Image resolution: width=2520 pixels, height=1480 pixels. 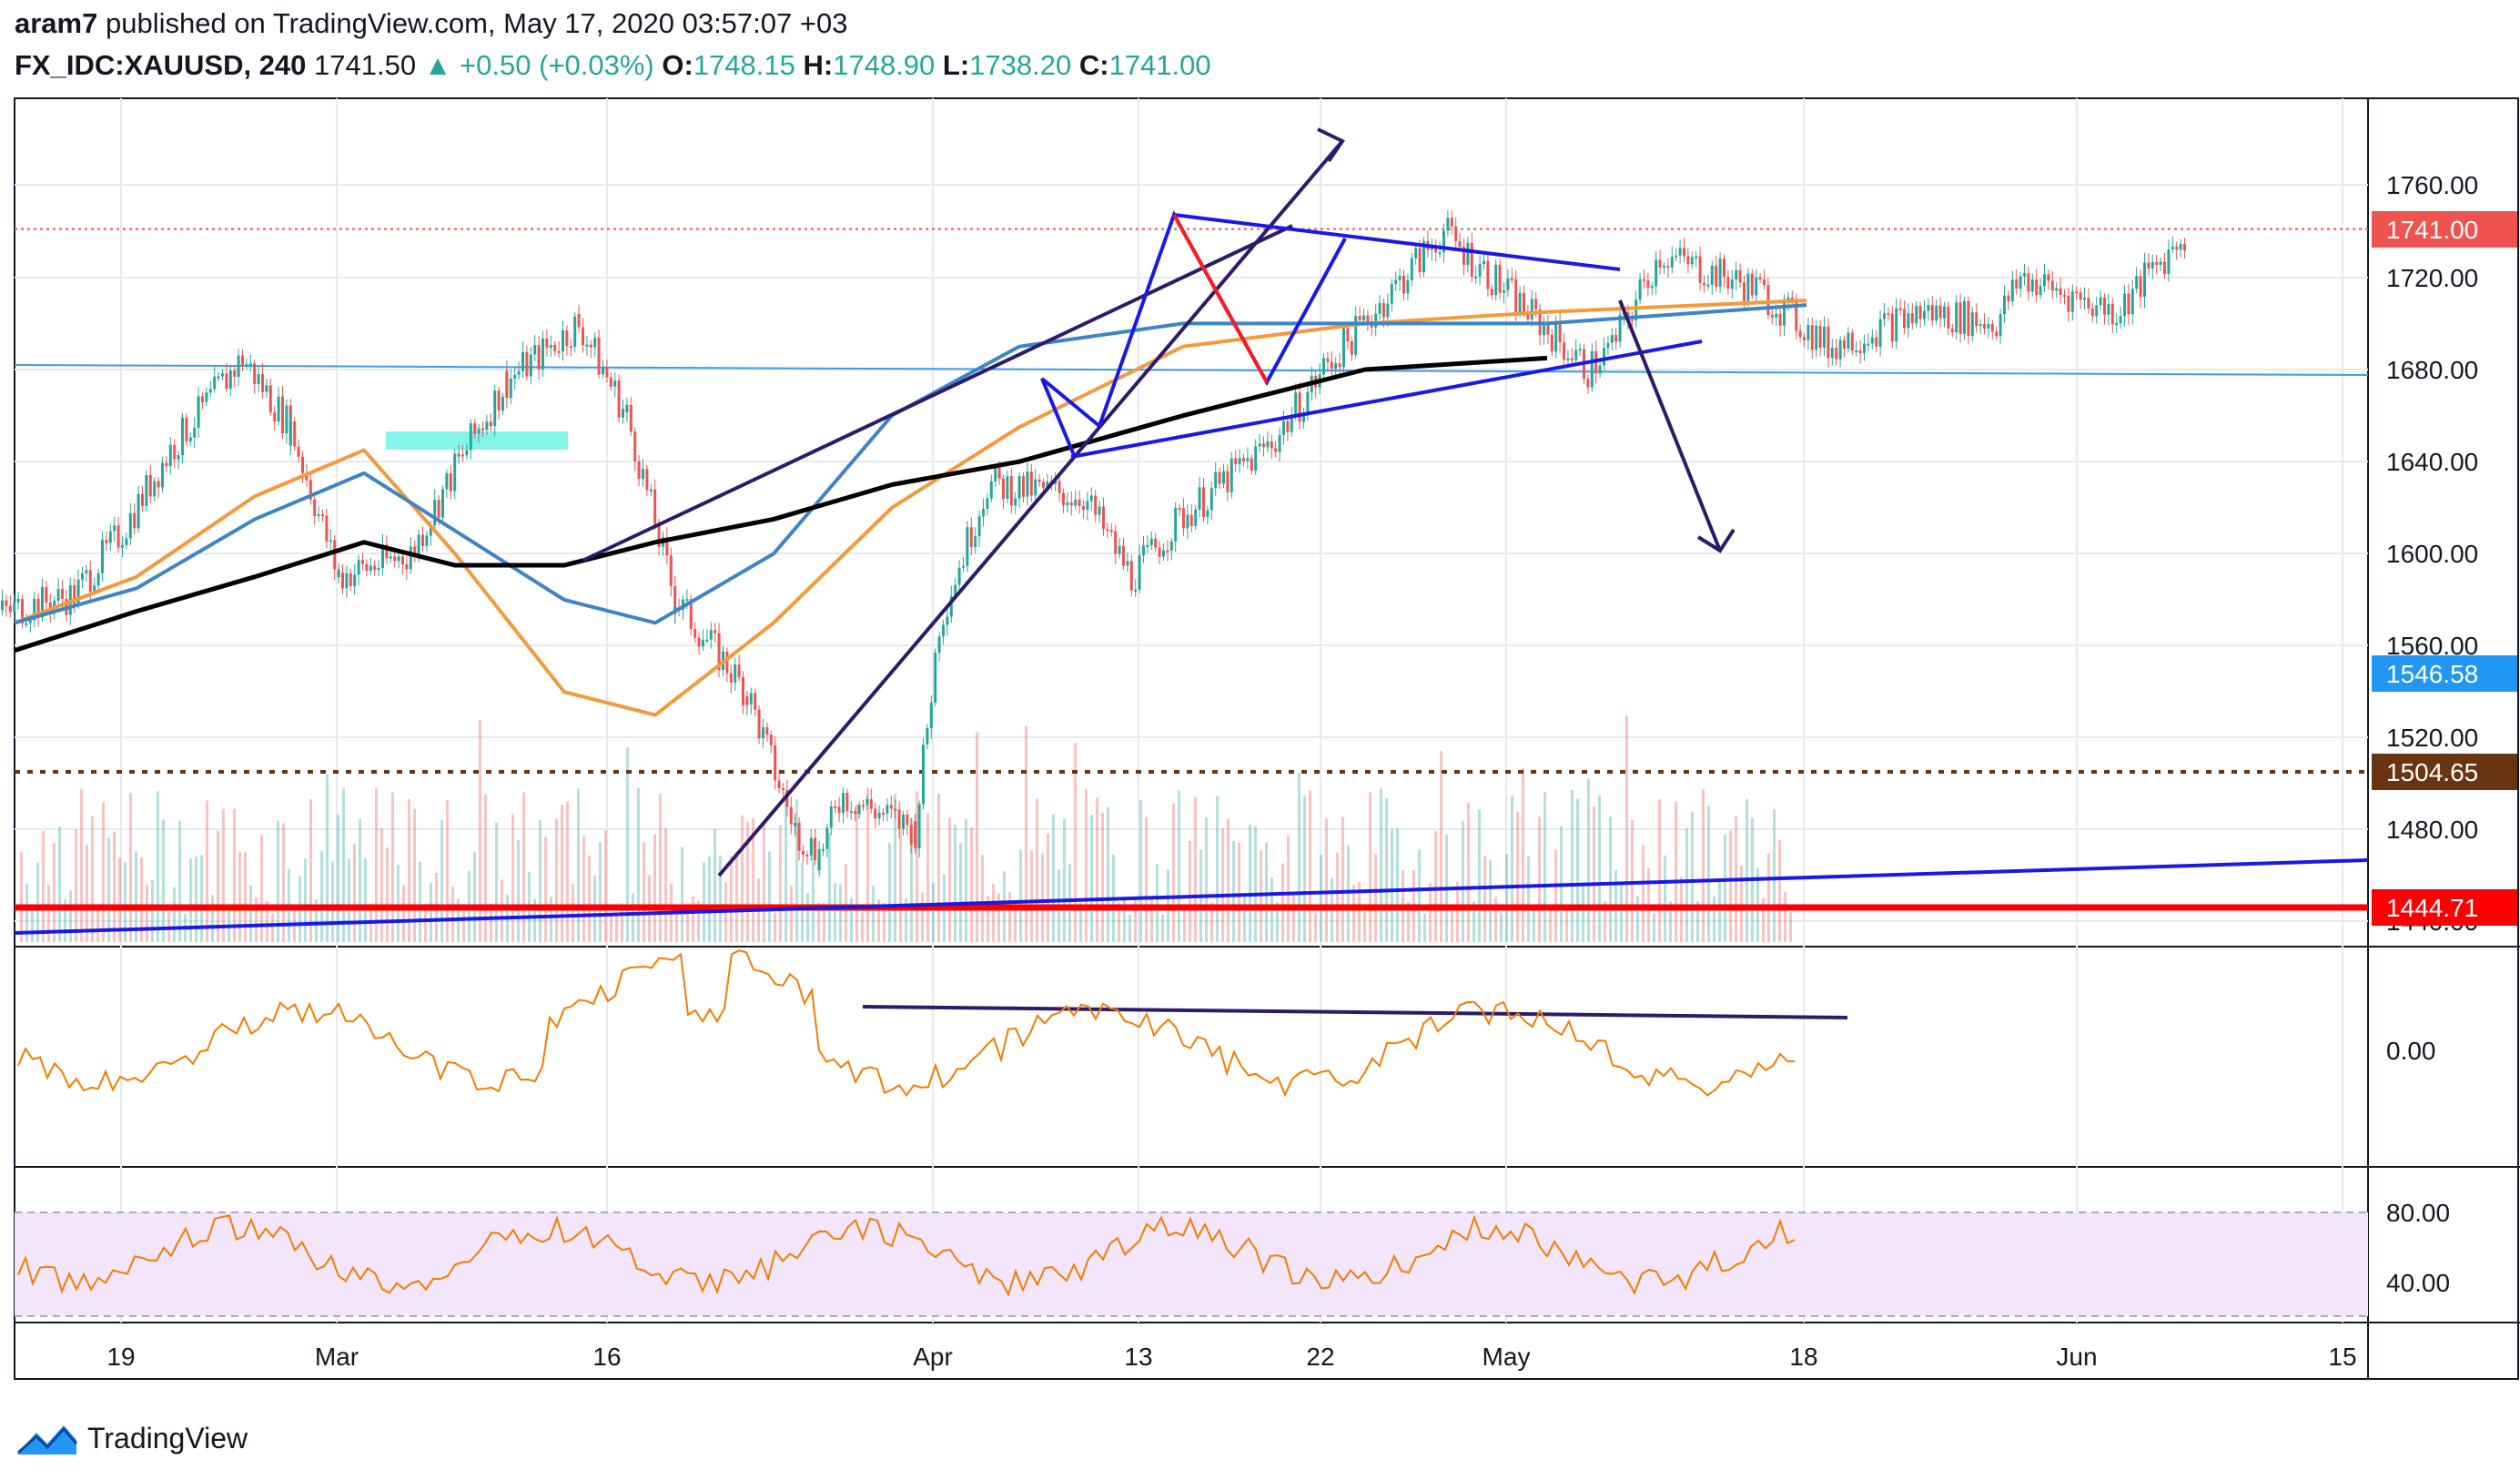 What do you see at coordinates (2444, 229) in the screenshot?
I see `price-label-bg` at bounding box center [2444, 229].